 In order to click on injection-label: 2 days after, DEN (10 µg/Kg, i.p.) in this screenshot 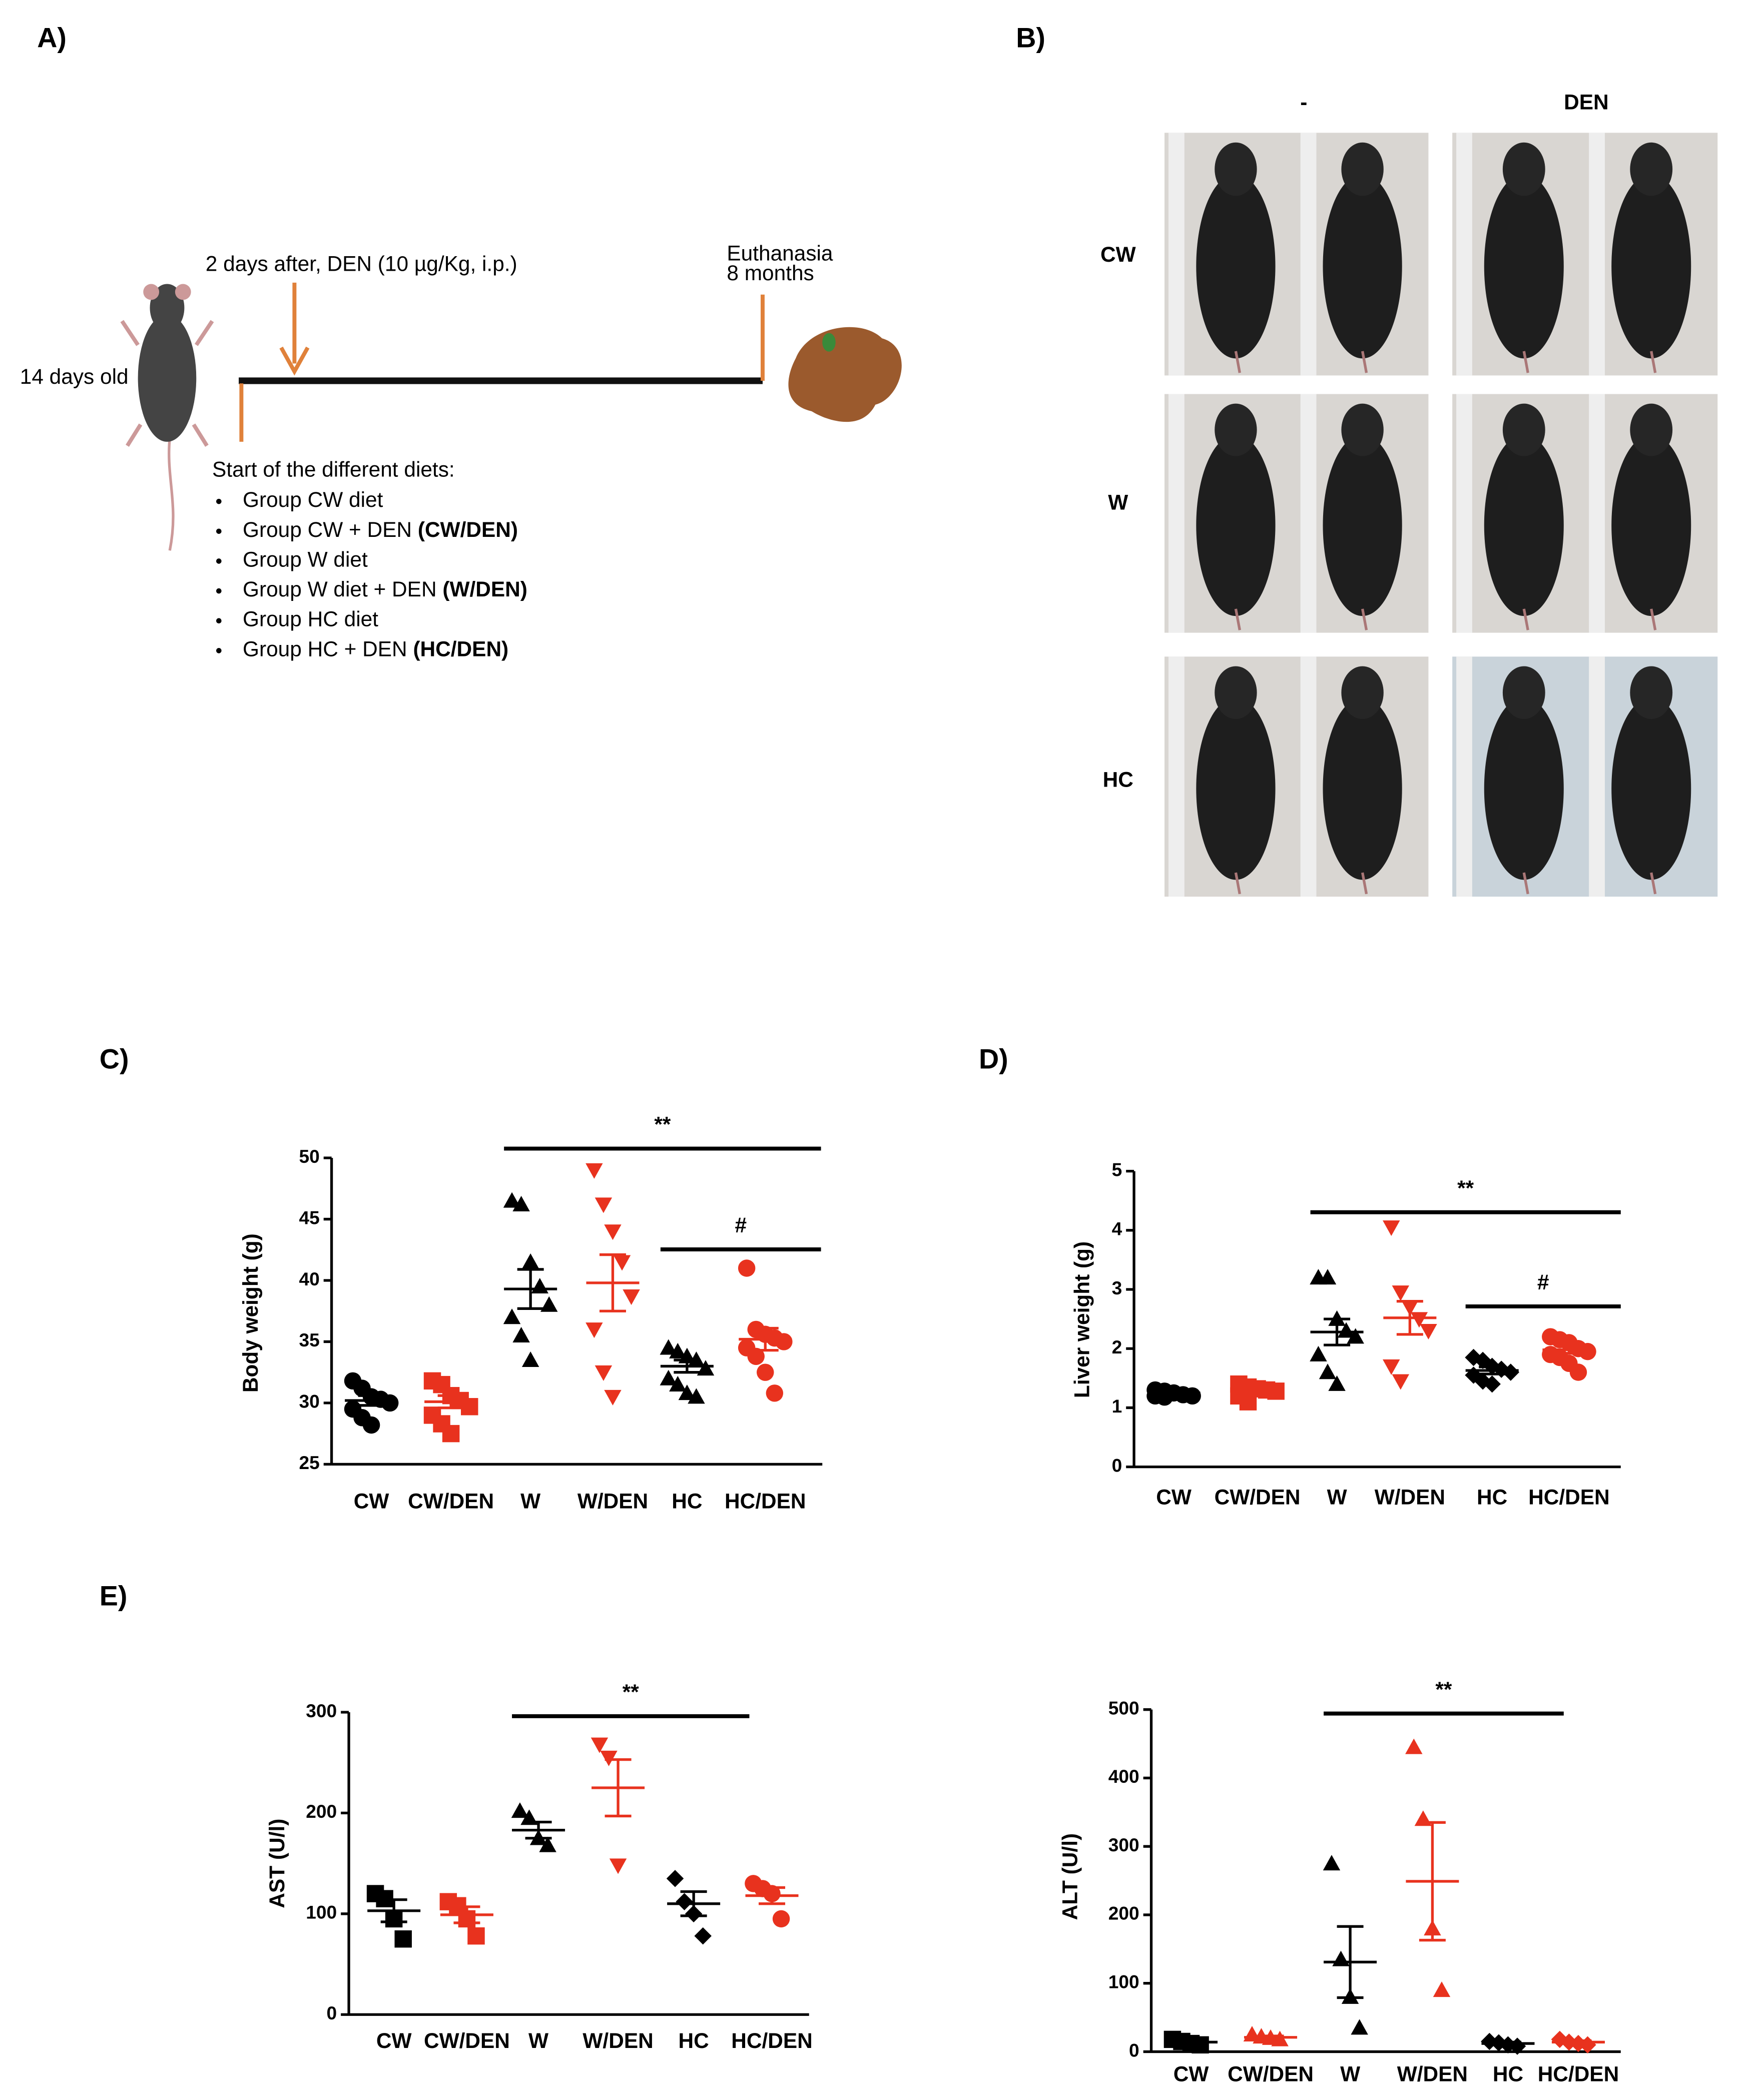, I will do `click(361, 264)`.